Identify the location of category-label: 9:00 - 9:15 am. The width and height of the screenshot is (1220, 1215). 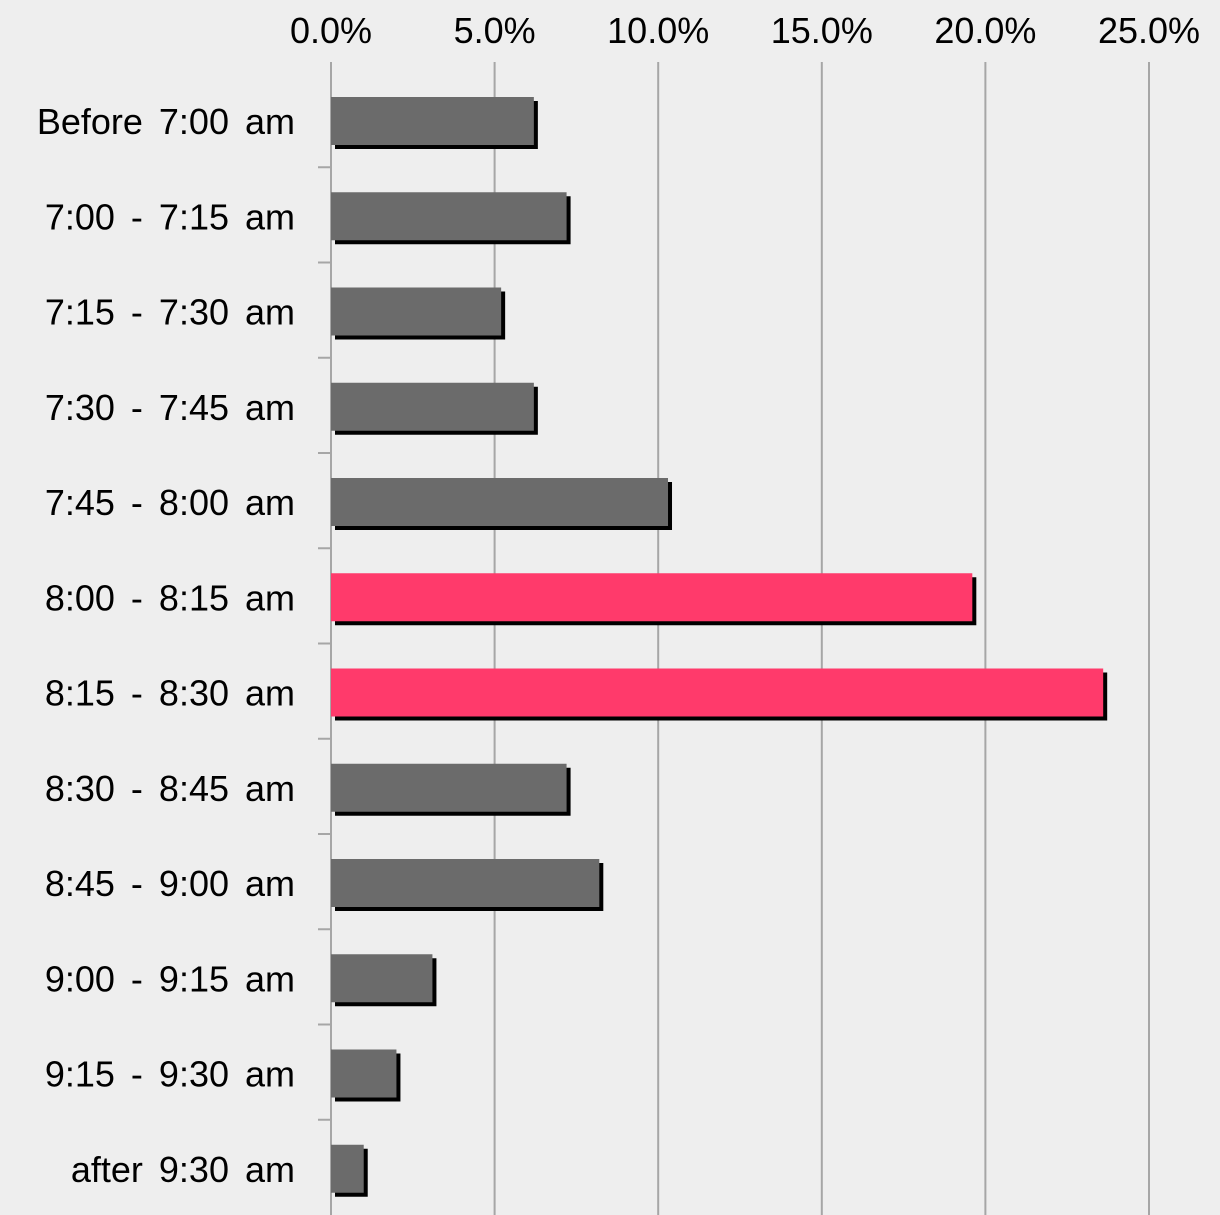
(170, 978).